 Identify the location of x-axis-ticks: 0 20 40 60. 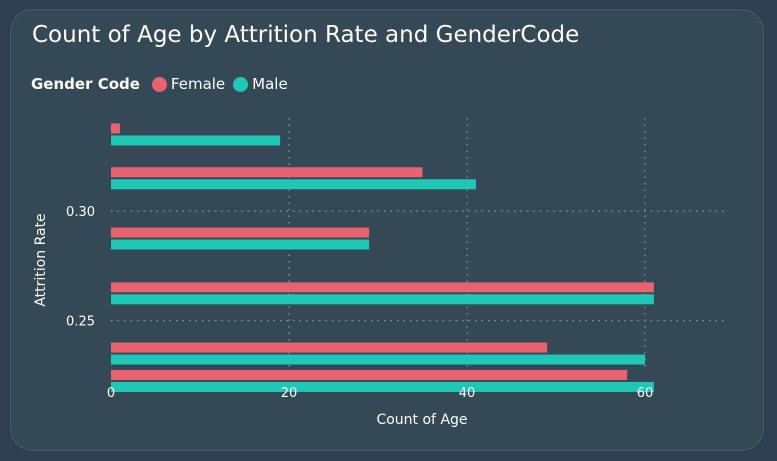
(380, 393).